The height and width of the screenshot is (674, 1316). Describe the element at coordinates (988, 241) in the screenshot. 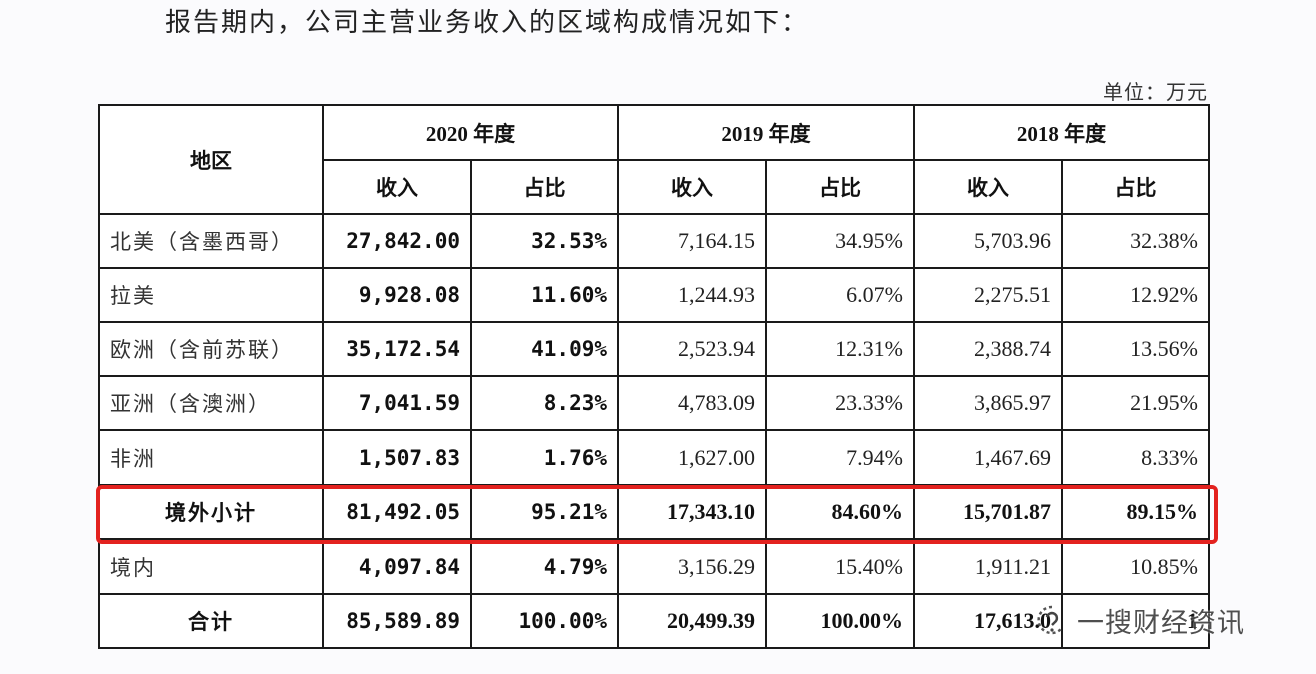

I see `revenue-2018-cell: 5,703.96` at that location.